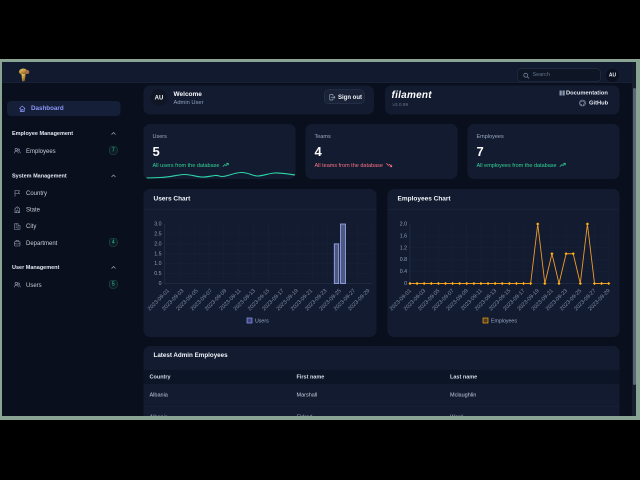  What do you see at coordinates (504, 322) in the screenshot?
I see `svg-text: Employees` at bounding box center [504, 322].